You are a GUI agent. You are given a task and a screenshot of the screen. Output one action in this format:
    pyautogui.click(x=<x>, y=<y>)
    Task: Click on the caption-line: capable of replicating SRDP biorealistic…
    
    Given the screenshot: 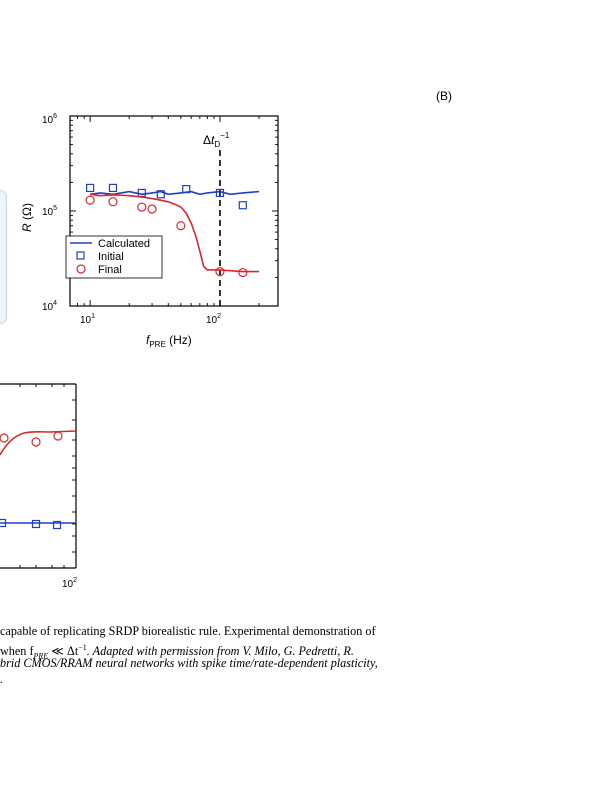 What is the action you would take?
    pyautogui.click(x=188, y=631)
    